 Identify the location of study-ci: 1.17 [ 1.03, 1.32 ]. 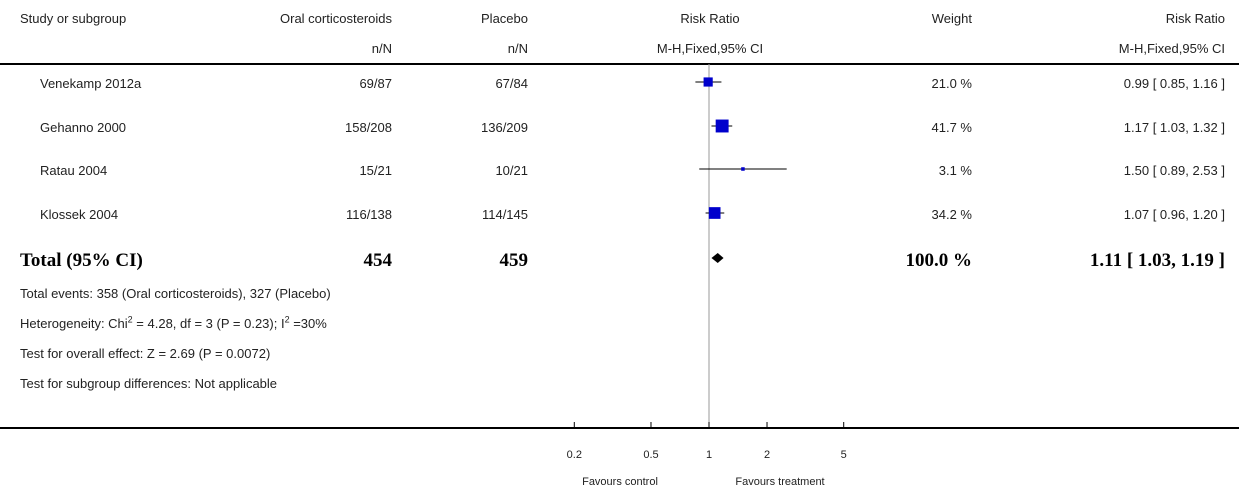
(1174, 127).